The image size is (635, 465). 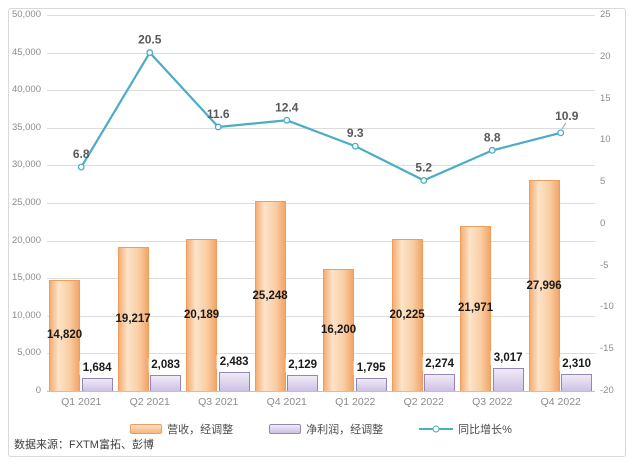 I want to click on revenue-bar-label: 20,189, so click(x=202, y=315).